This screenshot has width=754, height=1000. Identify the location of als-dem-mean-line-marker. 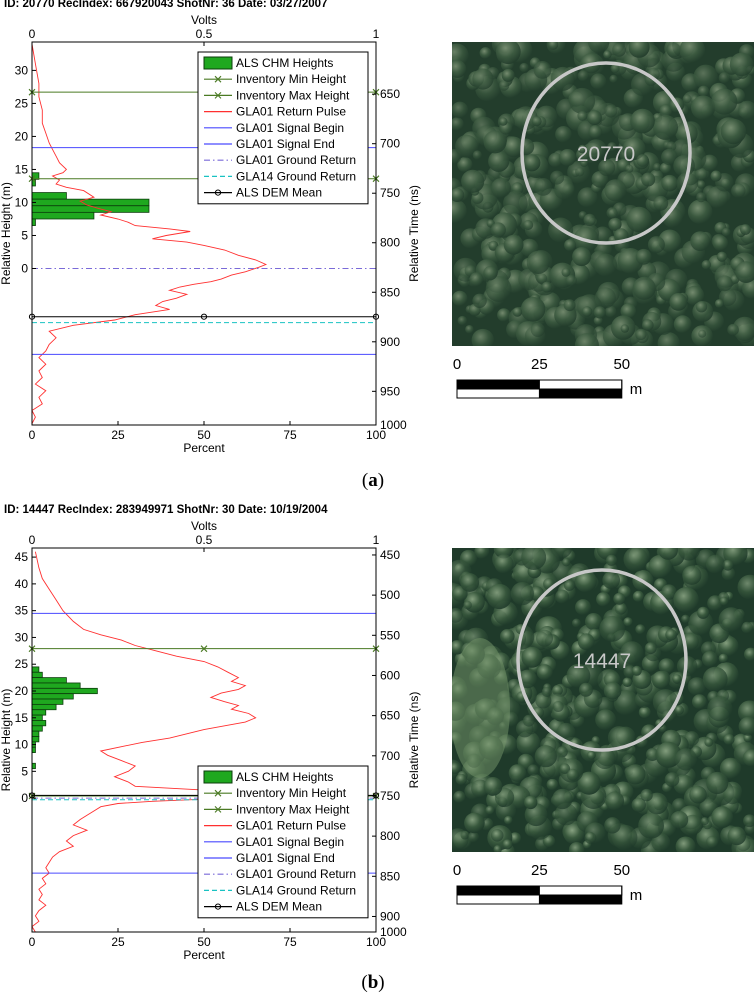
(204, 316).